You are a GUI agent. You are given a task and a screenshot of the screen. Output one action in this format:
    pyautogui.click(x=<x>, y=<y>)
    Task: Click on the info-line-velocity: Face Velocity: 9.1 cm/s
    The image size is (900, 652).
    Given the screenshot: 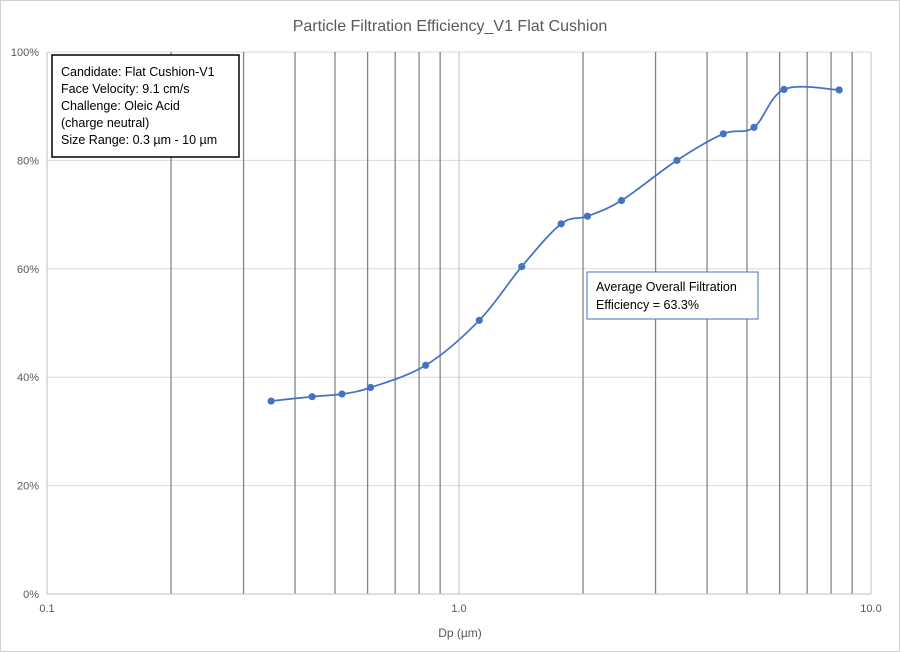 What is the action you would take?
    pyautogui.click(x=125, y=89)
    